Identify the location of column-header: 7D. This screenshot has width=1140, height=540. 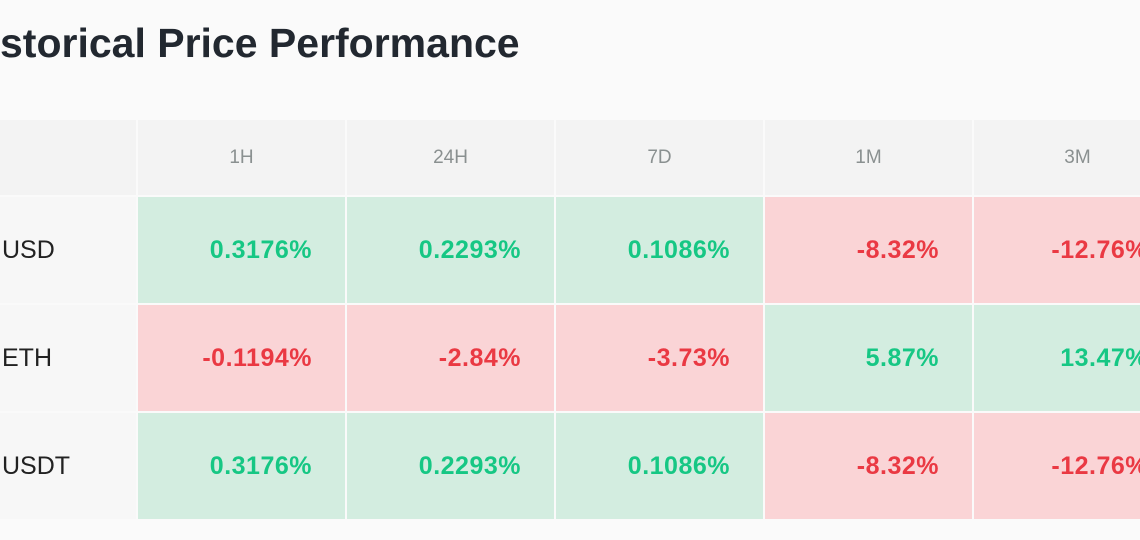
(659, 157).